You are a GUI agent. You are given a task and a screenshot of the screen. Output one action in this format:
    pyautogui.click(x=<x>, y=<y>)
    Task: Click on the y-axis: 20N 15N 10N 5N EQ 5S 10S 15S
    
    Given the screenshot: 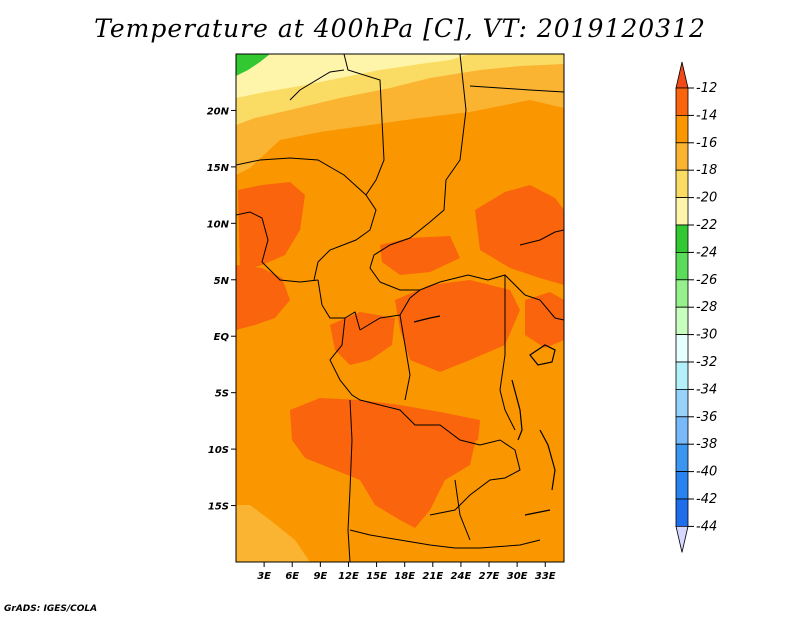 What is the action you would take?
    pyautogui.click(x=221, y=309)
    